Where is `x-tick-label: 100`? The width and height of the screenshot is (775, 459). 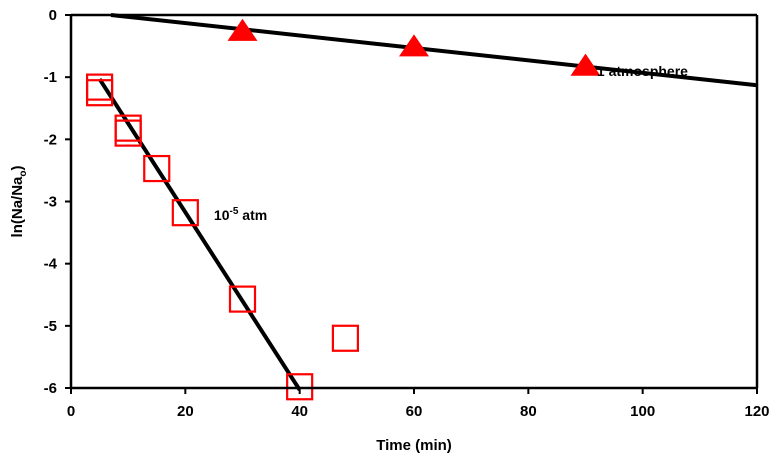 x-tick-label: 100 is located at coordinates (642, 411).